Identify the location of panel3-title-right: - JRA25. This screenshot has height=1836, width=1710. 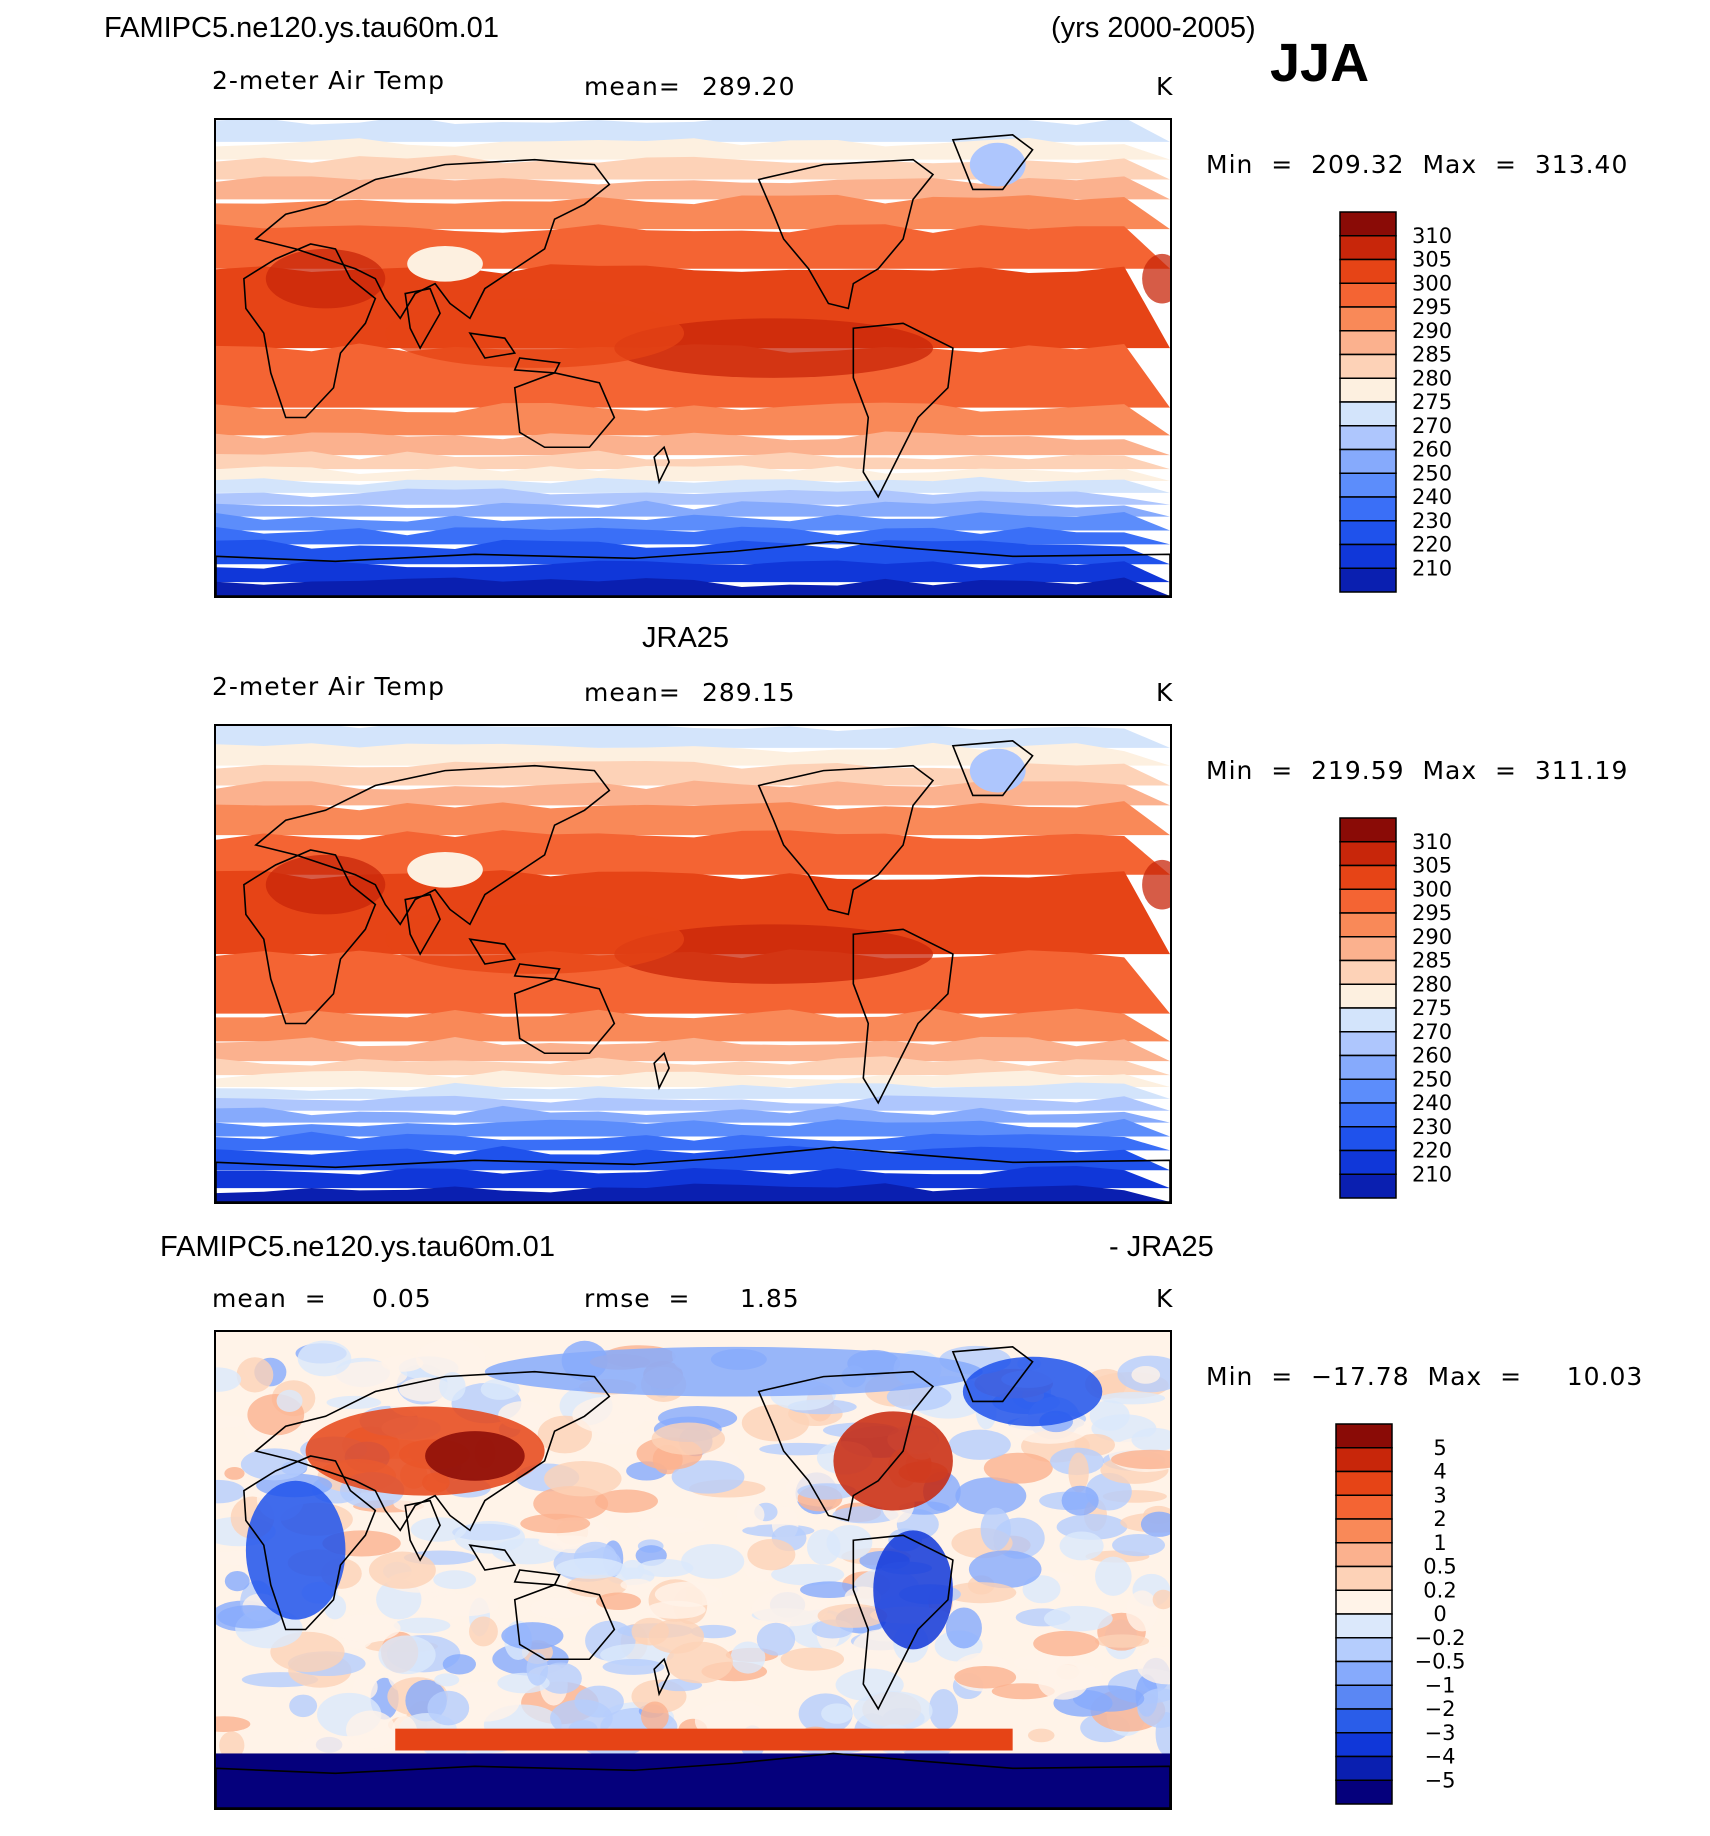
(1161, 1247).